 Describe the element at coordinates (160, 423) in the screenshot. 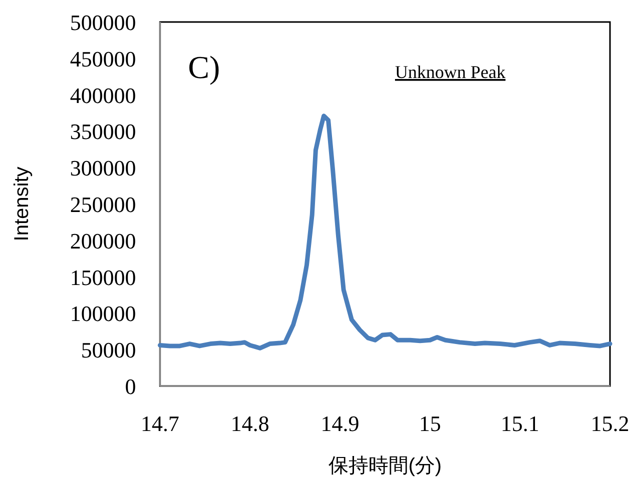

I see `x-tick-label: 14.7` at that location.